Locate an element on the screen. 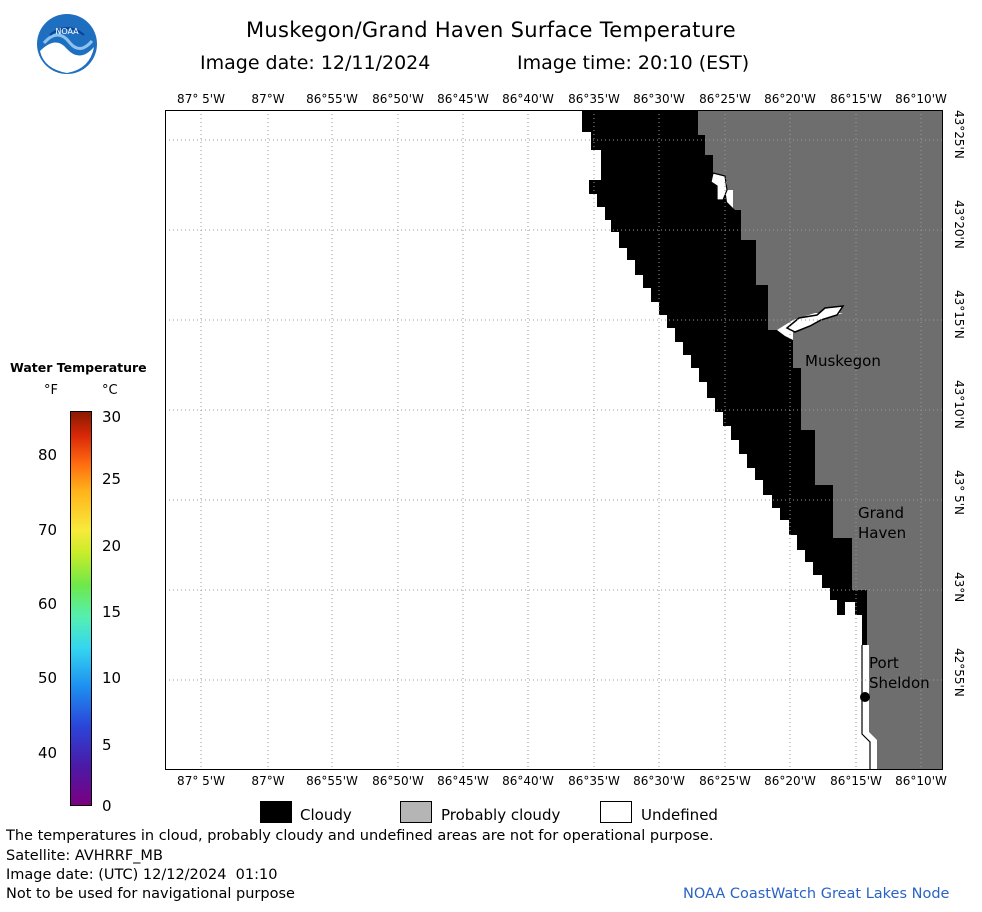  lon-label-top: 86°35'W is located at coordinates (594, 99).